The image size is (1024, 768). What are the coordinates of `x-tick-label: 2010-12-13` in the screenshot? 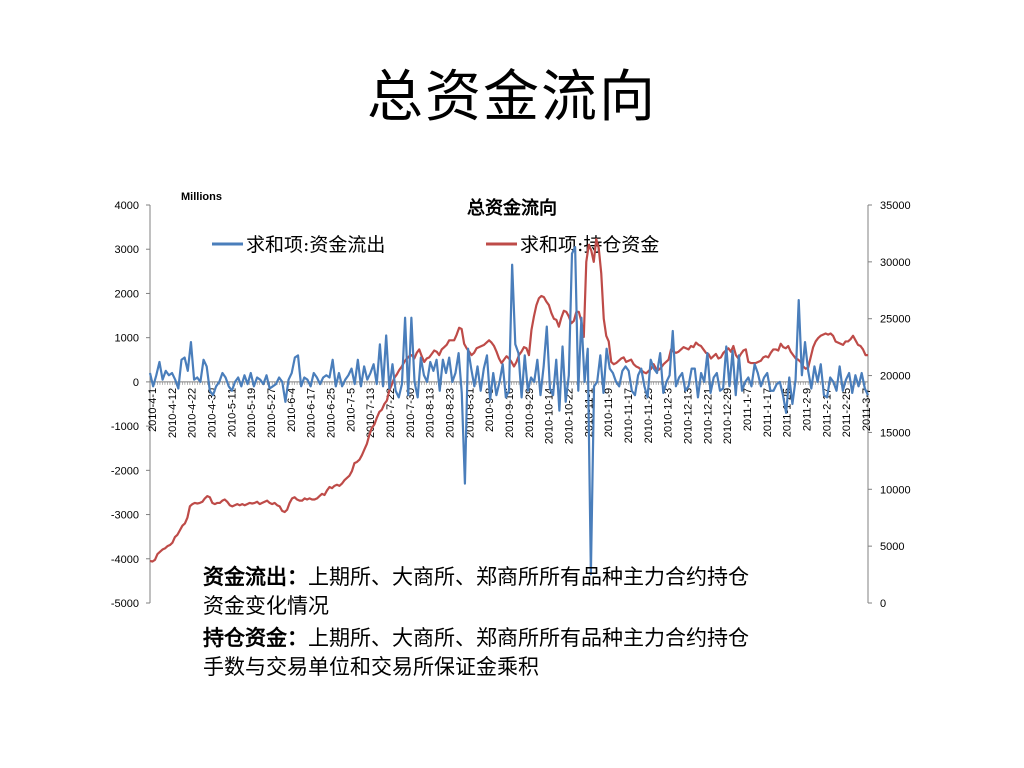 It's located at (689, 416).